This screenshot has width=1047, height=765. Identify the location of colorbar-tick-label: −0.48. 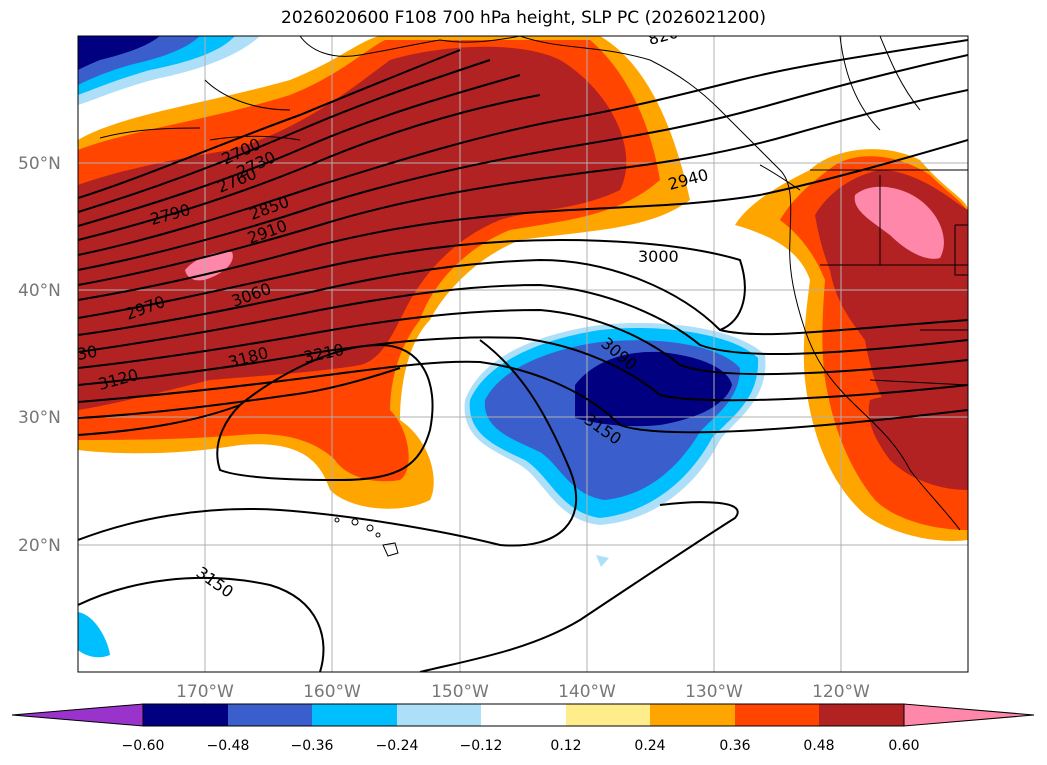
(228, 746).